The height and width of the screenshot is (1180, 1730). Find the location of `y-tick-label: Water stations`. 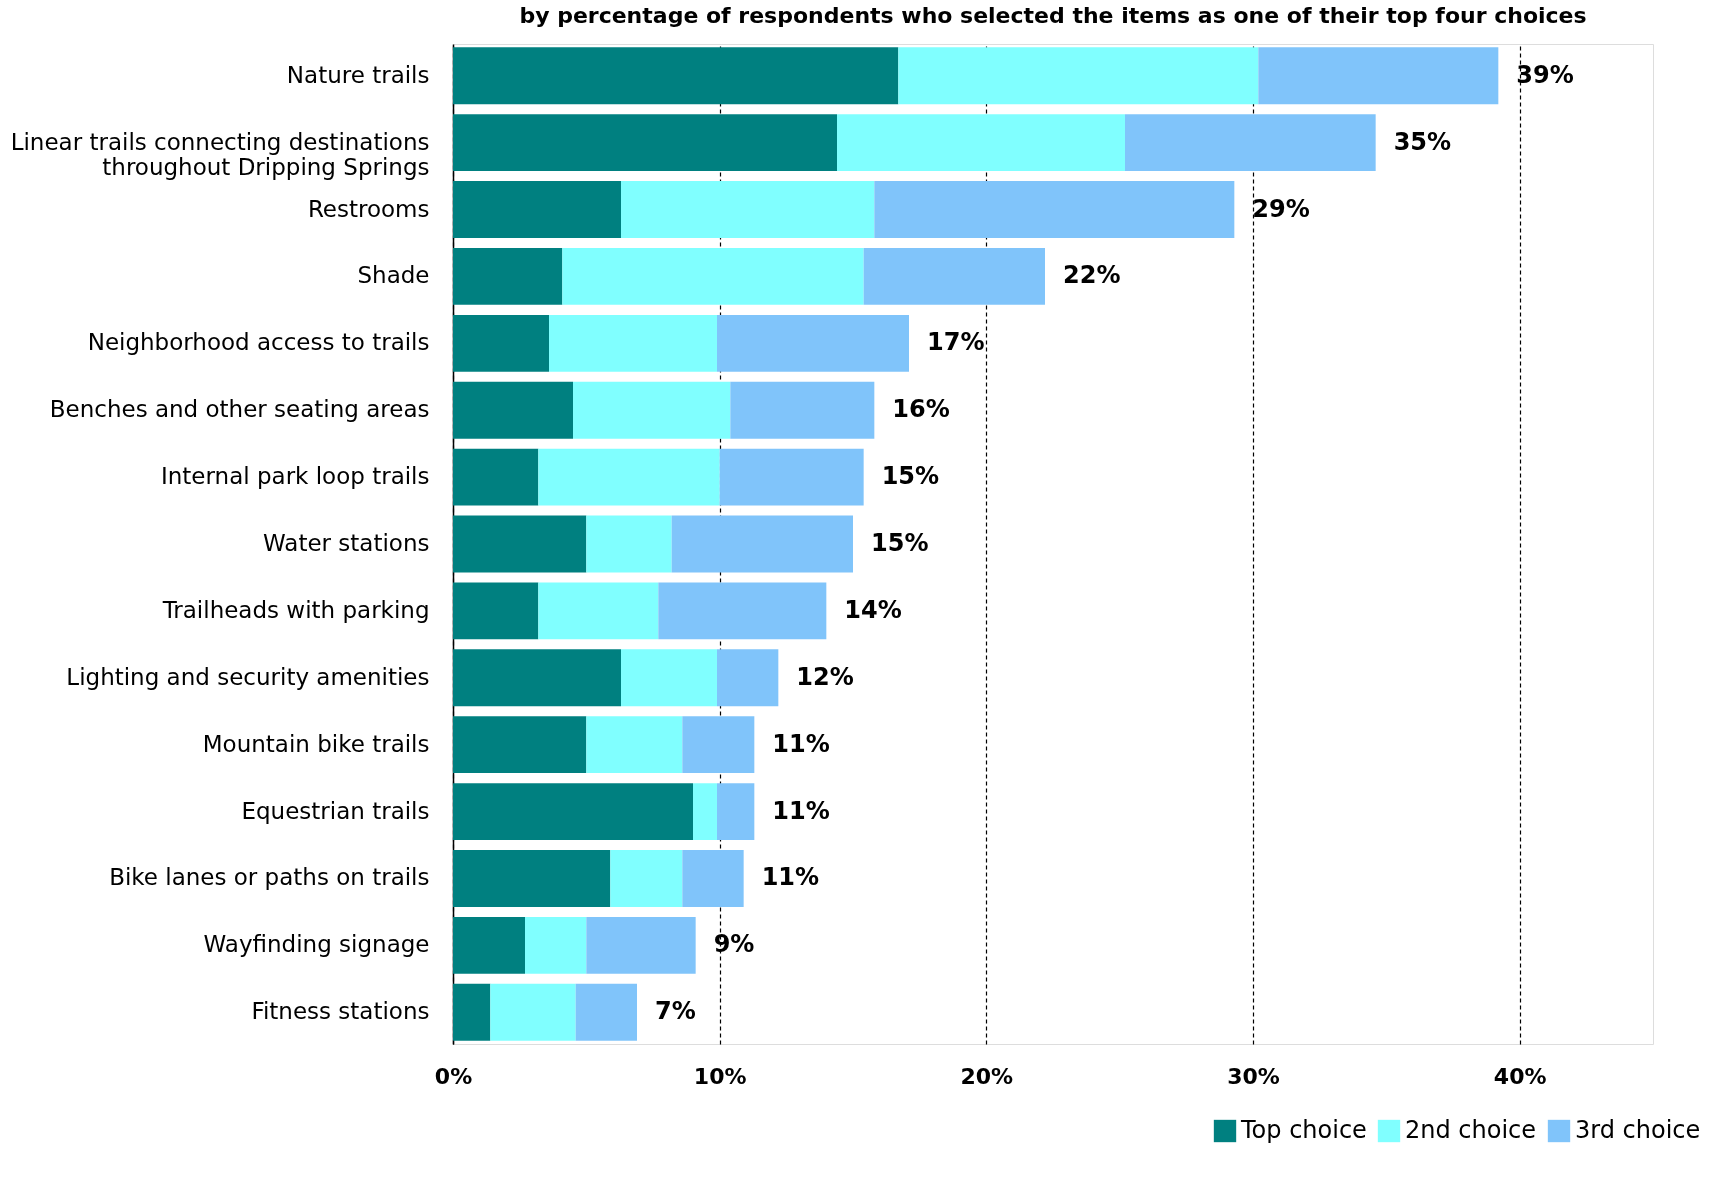

y-tick-label: Water stations is located at coordinates (346, 543).